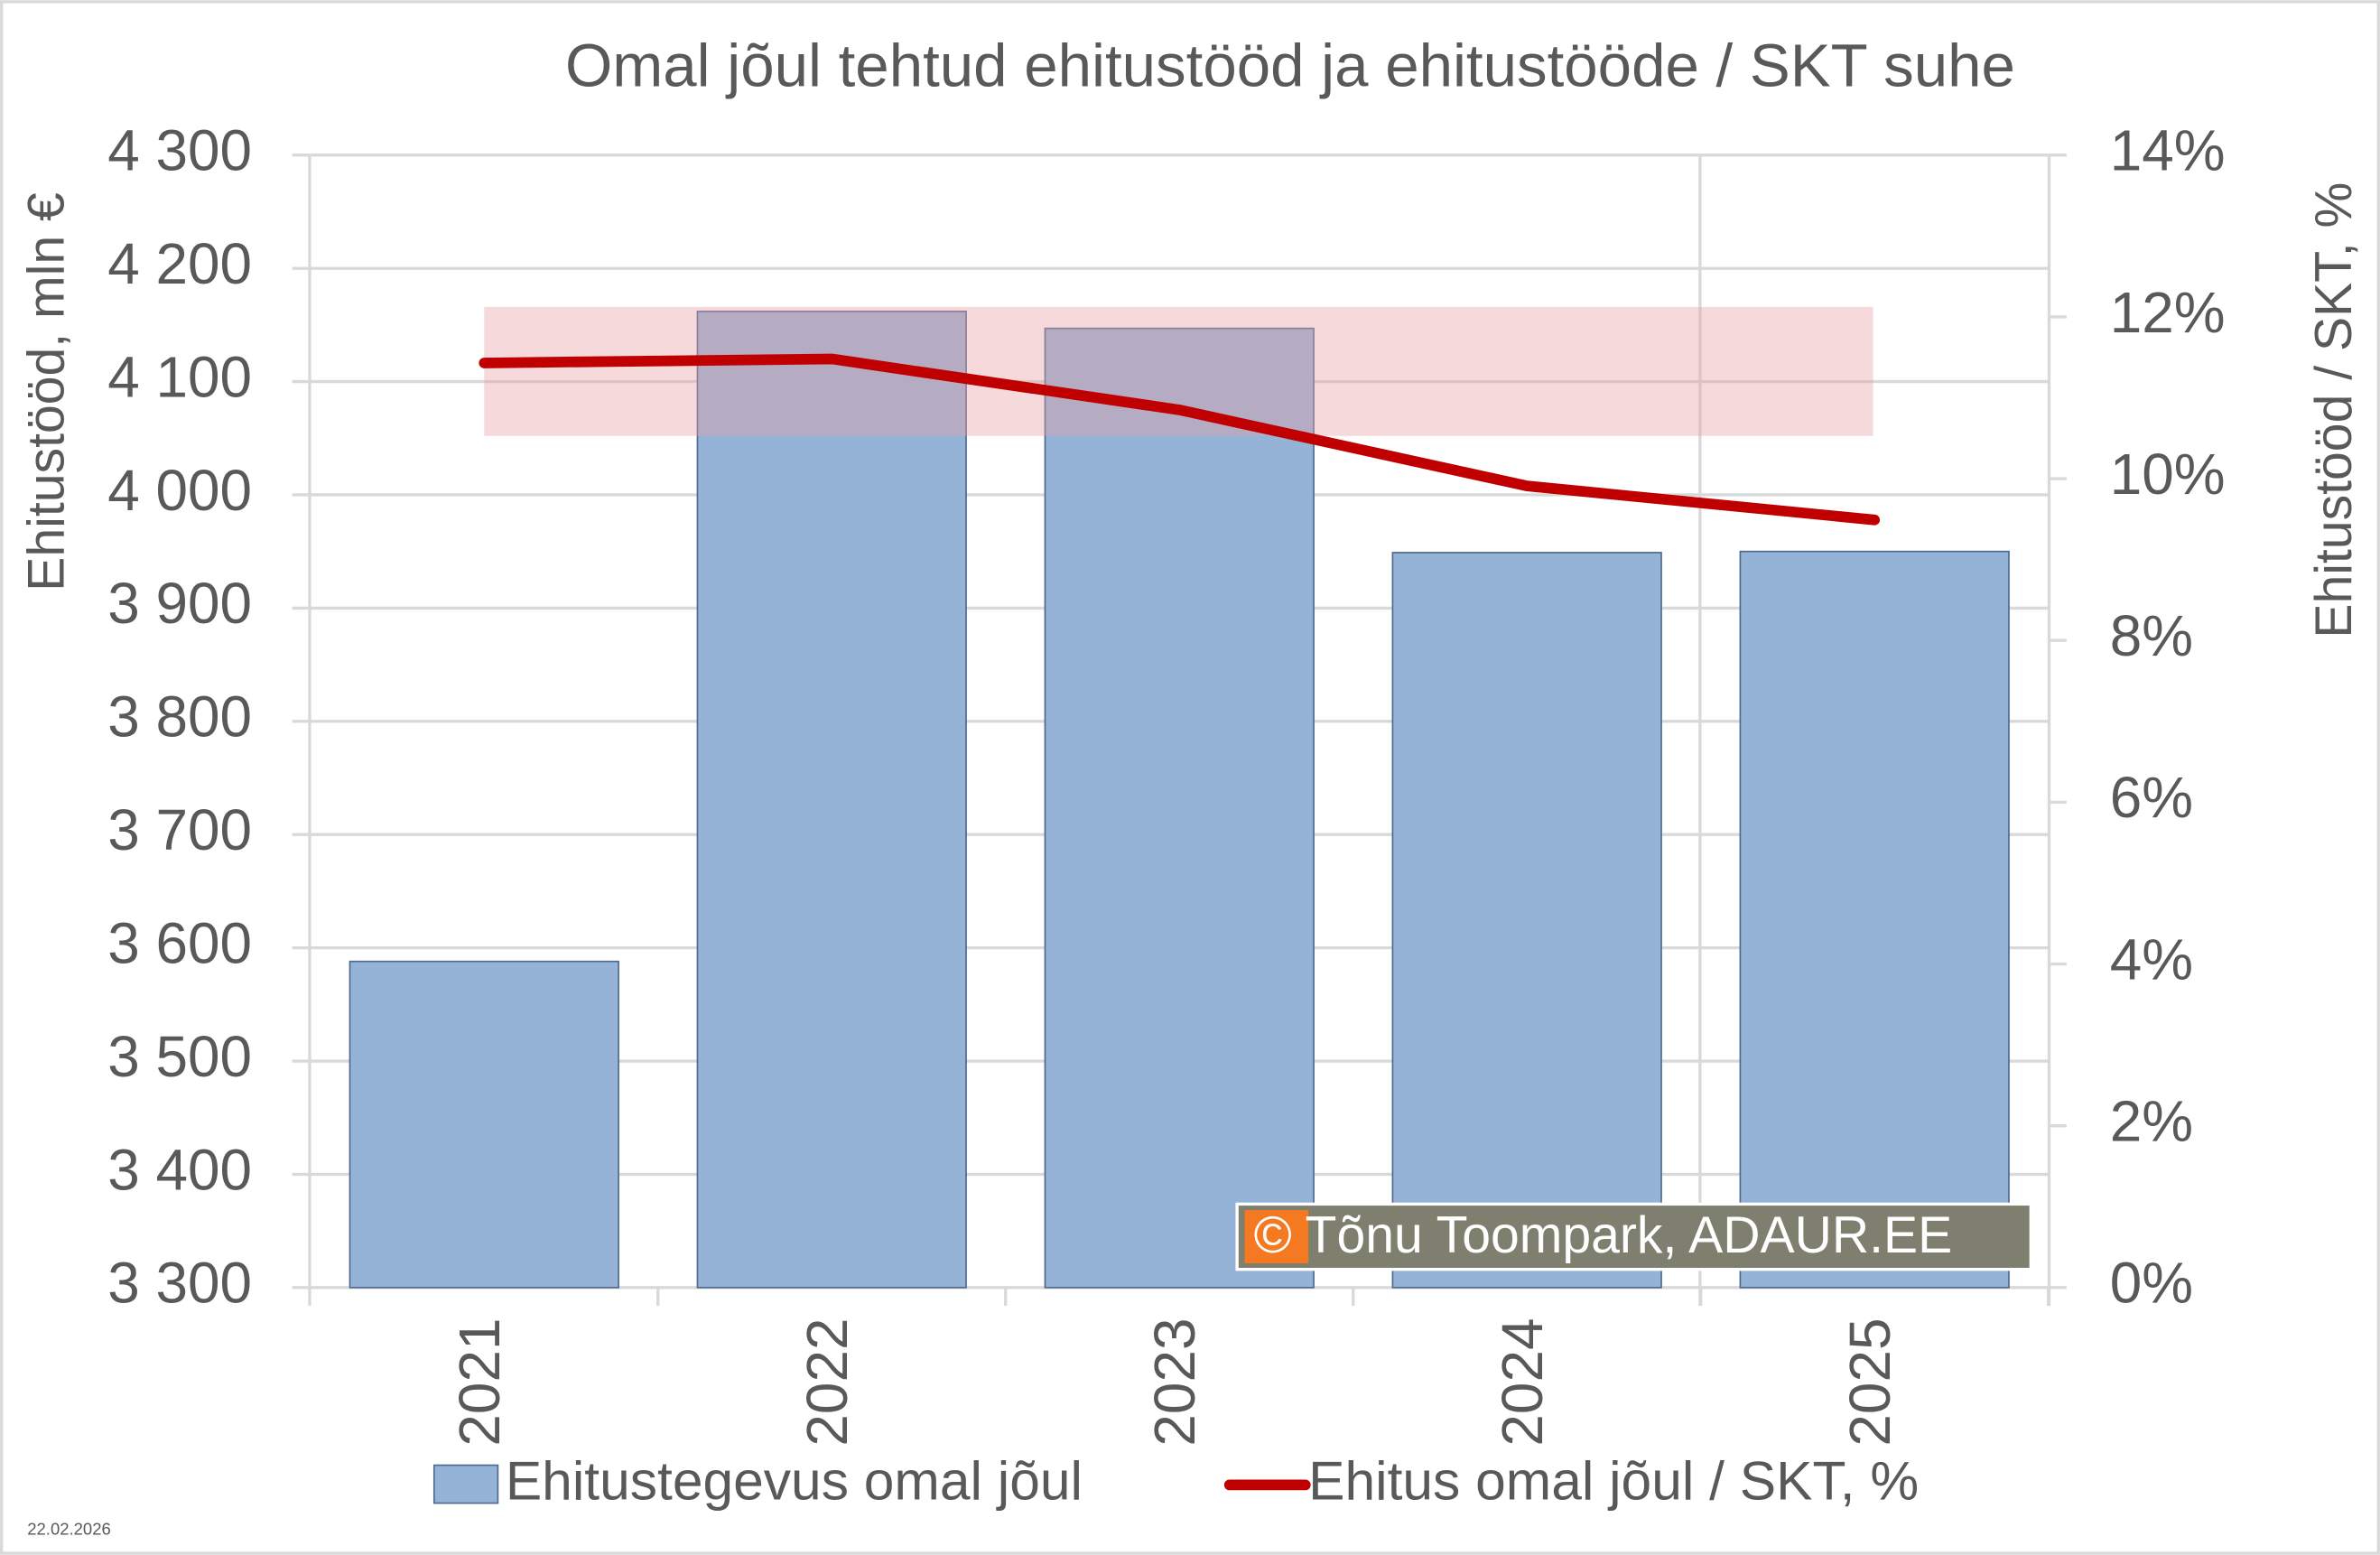 Image resolution: width=2380 pixels, height=1555 pixels. Describe the element at coordinates (180, 1283) in the screenshot. I see `y-tick-label: 3 300` at that location.